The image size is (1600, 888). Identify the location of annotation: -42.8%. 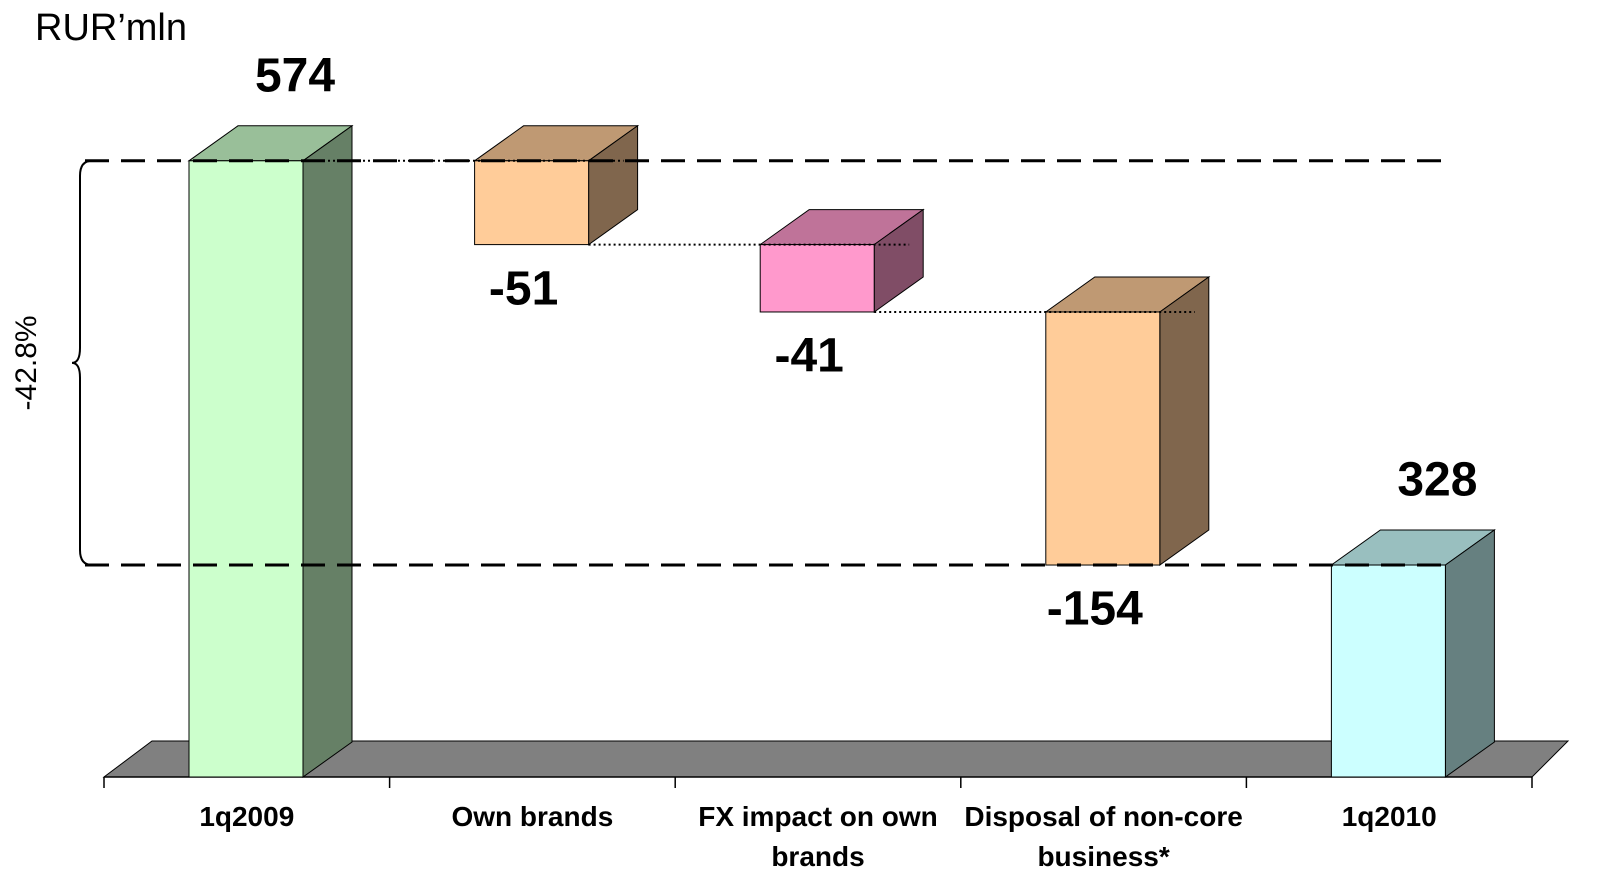
(26, 362).